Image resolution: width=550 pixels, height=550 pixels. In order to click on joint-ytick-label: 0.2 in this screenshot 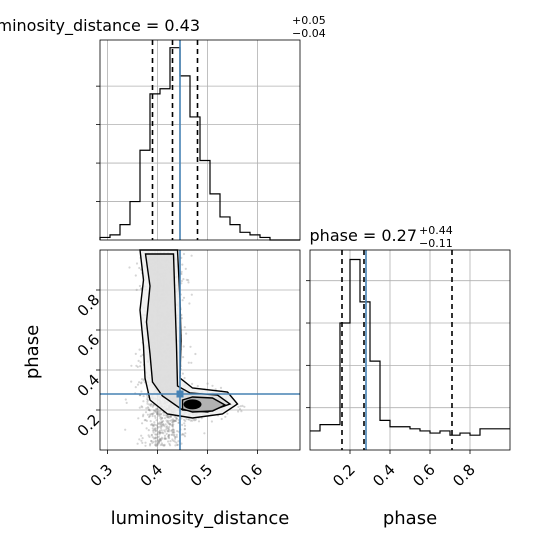, I will do `click(89, 426)`.